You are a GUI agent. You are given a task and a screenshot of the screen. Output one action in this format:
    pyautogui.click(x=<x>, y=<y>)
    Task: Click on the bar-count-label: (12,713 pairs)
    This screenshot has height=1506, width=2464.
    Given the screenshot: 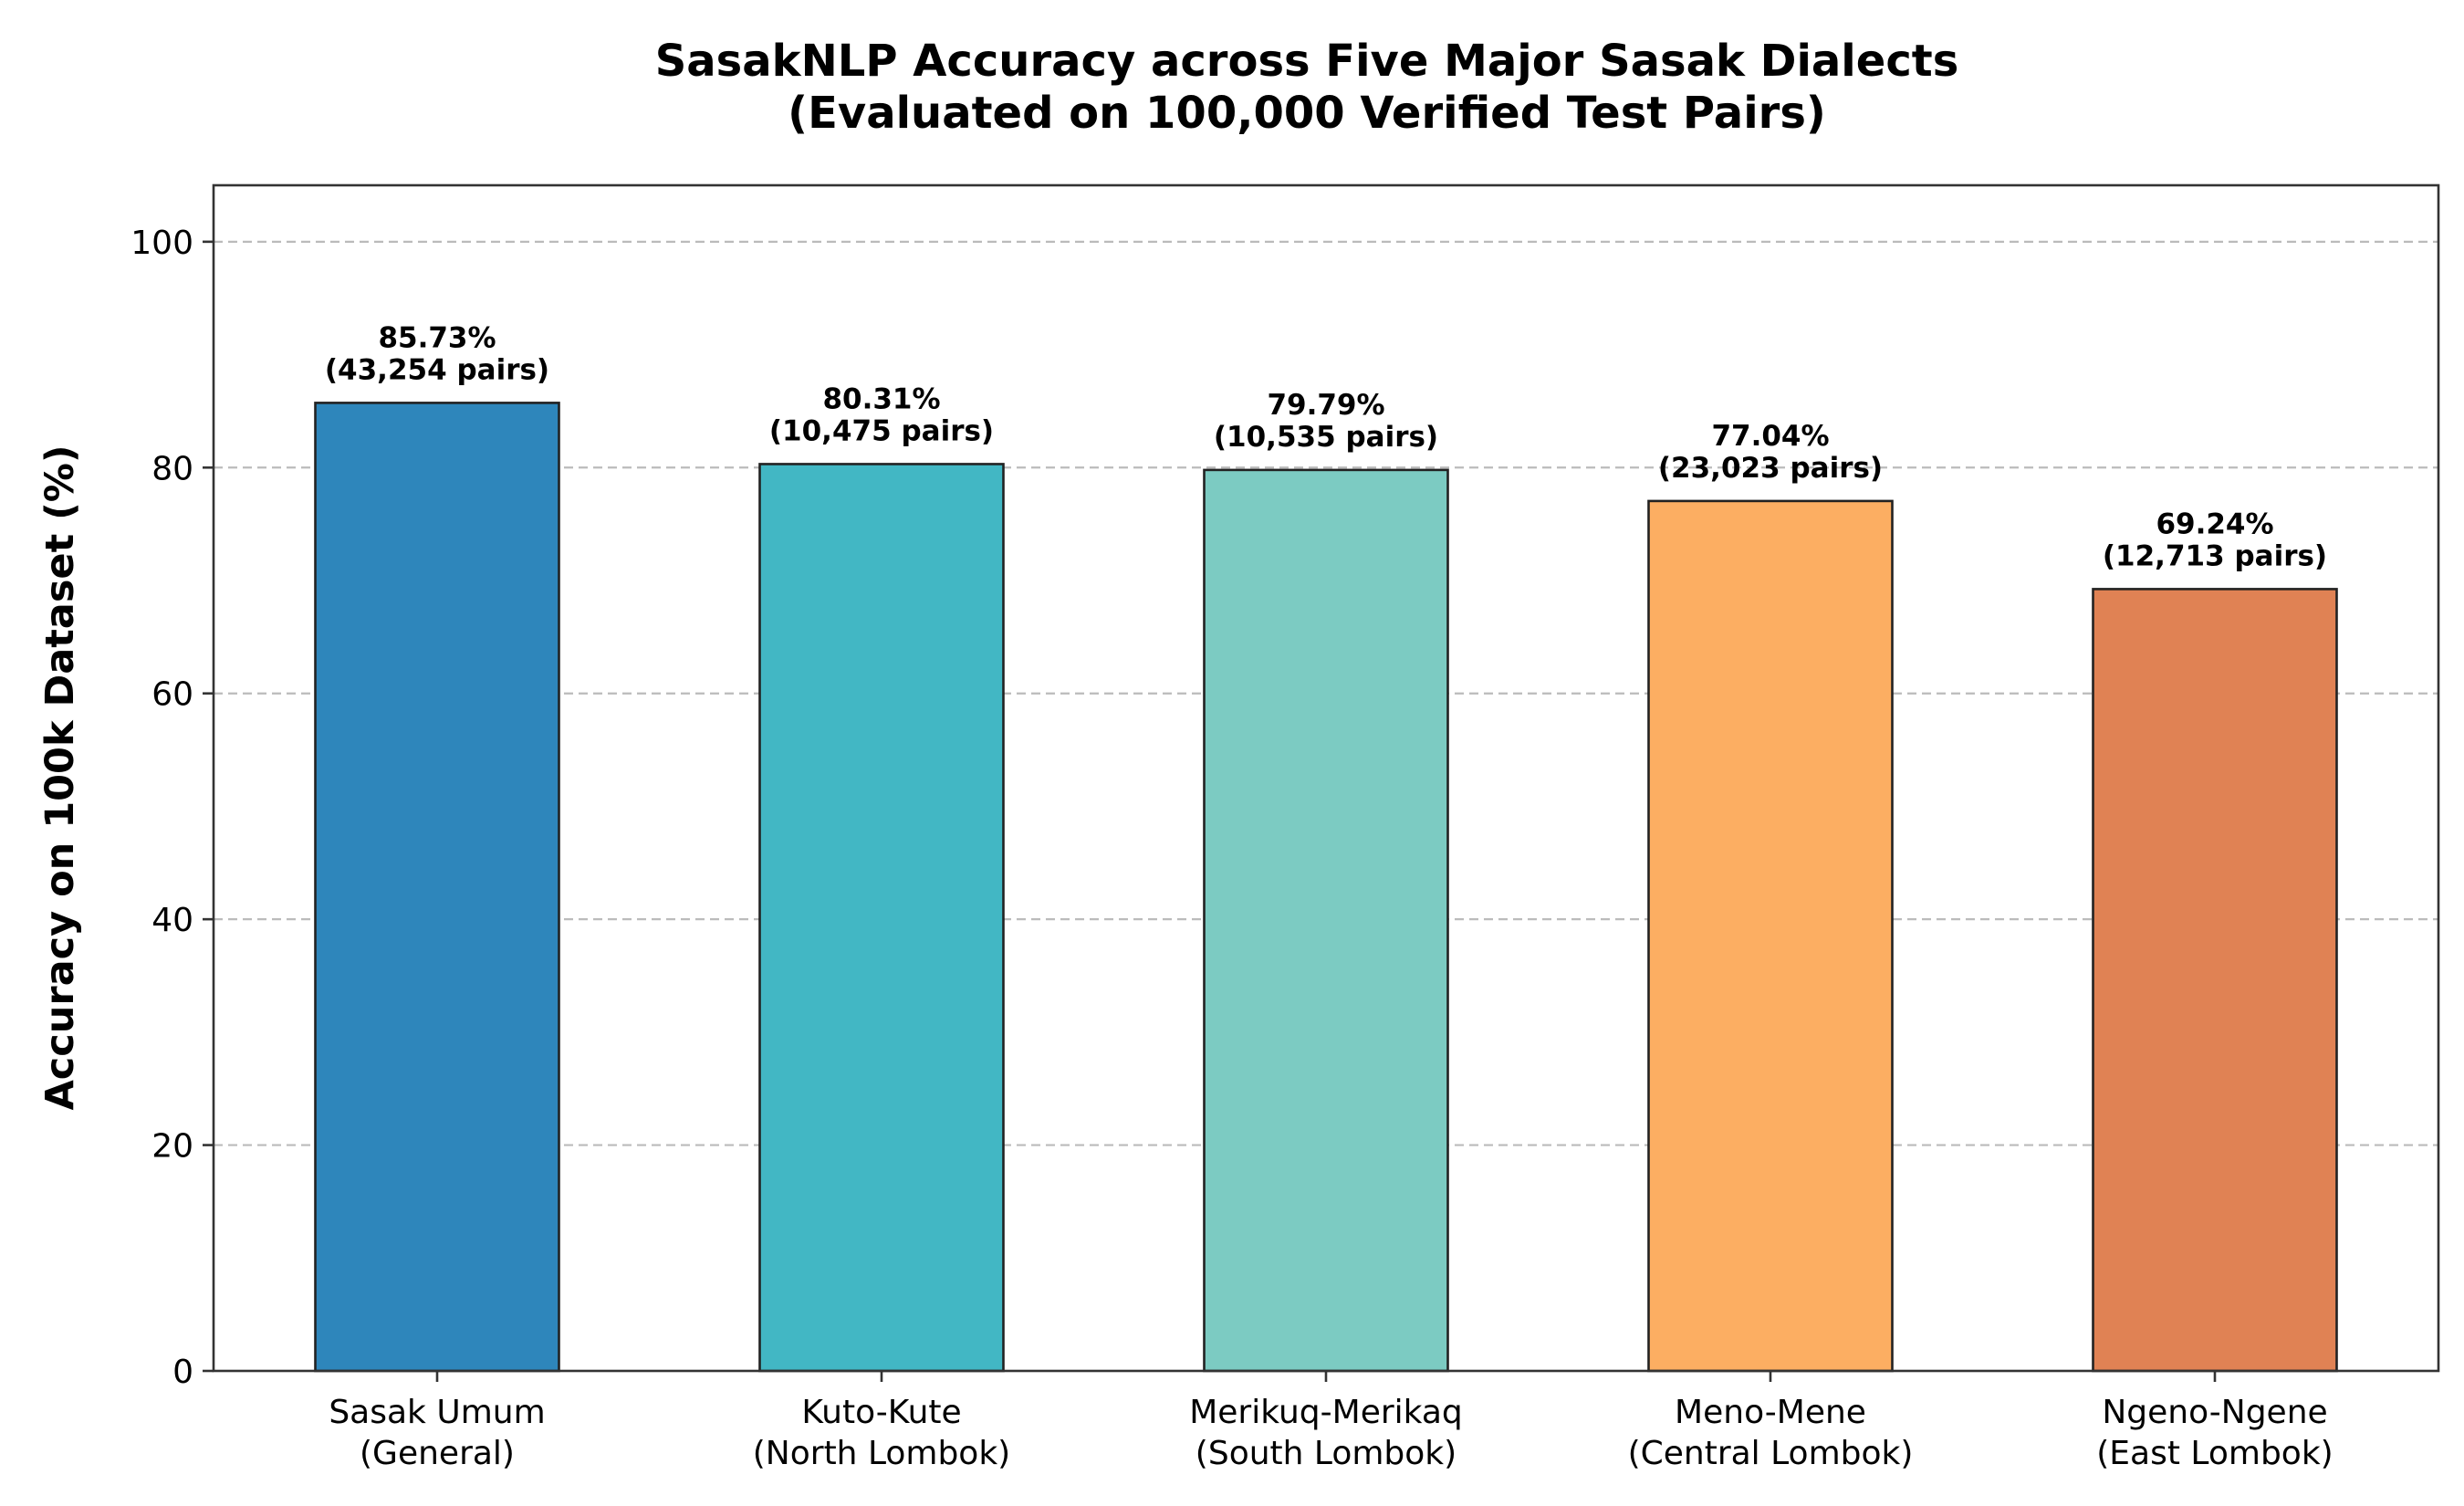 What is the action you would take?
    pyautogui.click(x=2215, y=555)
    